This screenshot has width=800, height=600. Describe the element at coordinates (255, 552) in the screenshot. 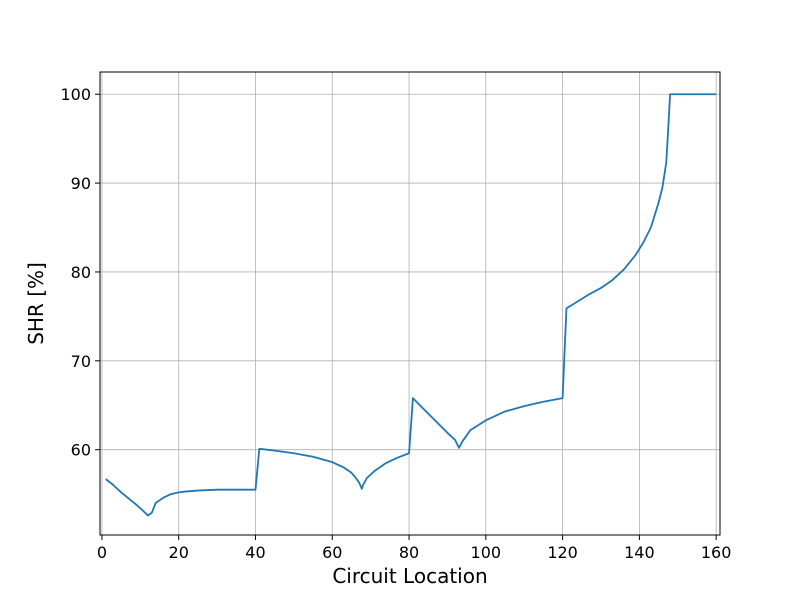

I see `x-tick-label: 40` at that location.